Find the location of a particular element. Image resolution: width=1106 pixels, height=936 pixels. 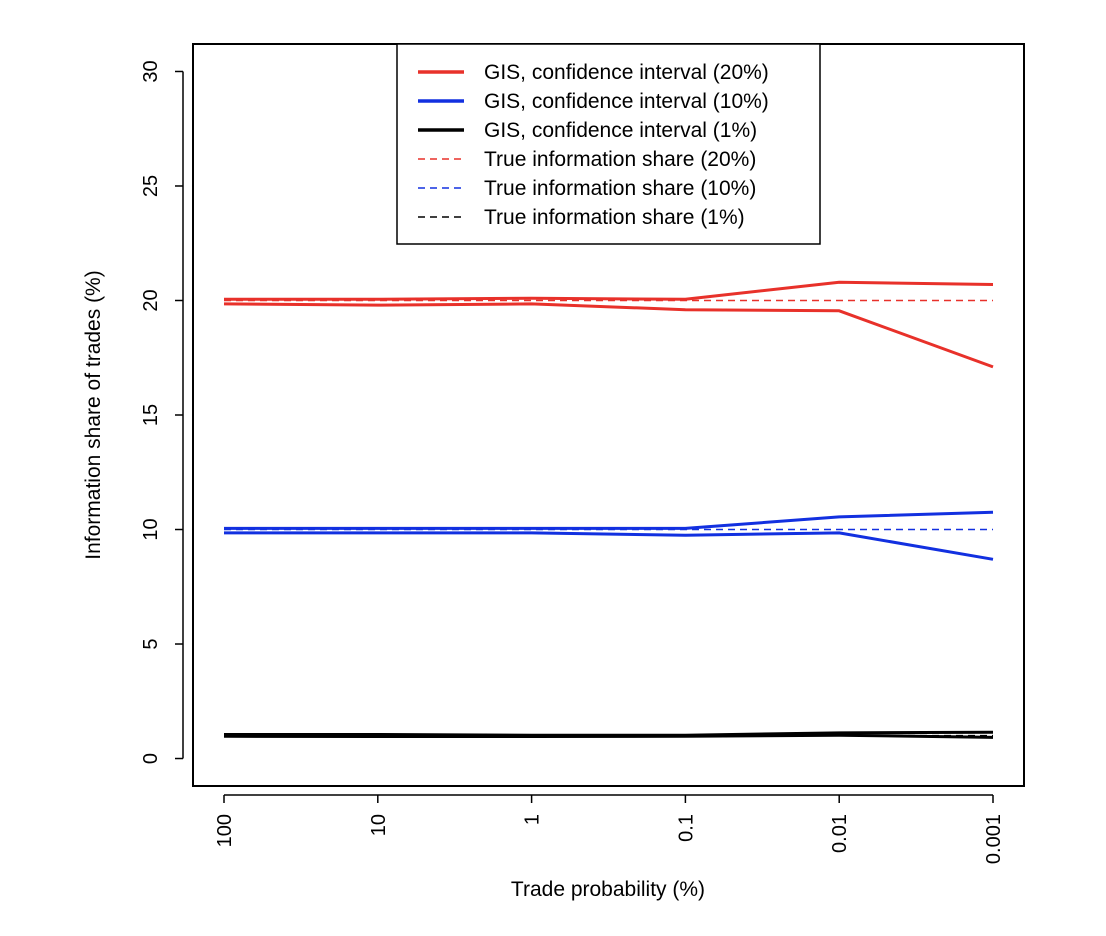

y-tick-label: 0 is located at coordinates (151, 758).